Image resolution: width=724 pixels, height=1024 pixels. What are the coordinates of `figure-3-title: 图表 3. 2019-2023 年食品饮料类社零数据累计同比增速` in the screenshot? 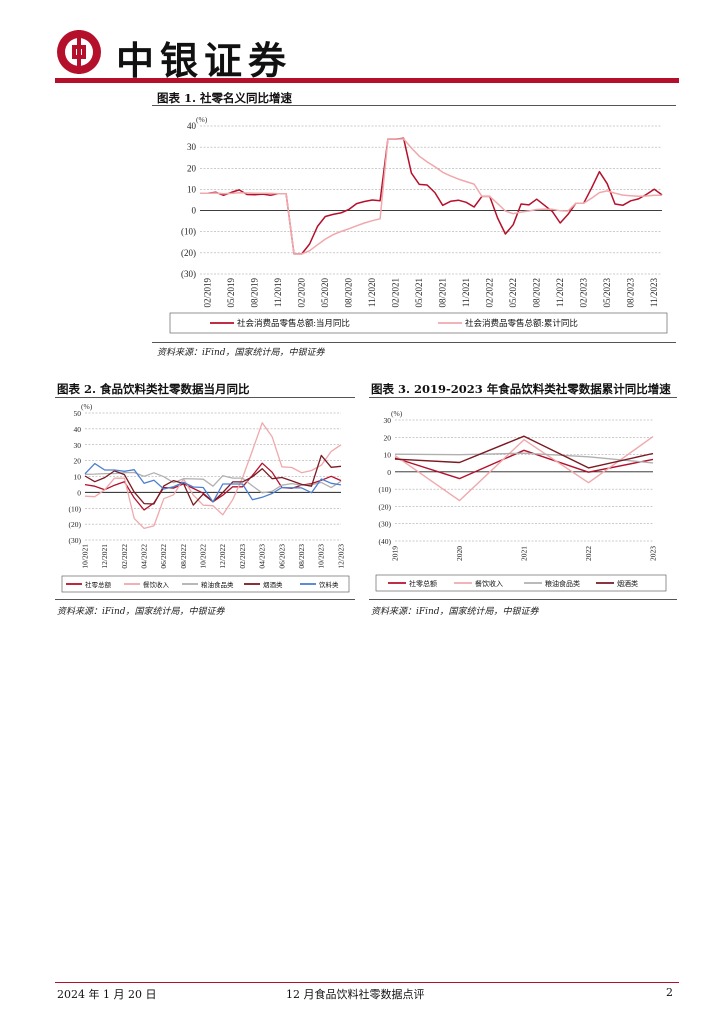 It's located at (521, 389).